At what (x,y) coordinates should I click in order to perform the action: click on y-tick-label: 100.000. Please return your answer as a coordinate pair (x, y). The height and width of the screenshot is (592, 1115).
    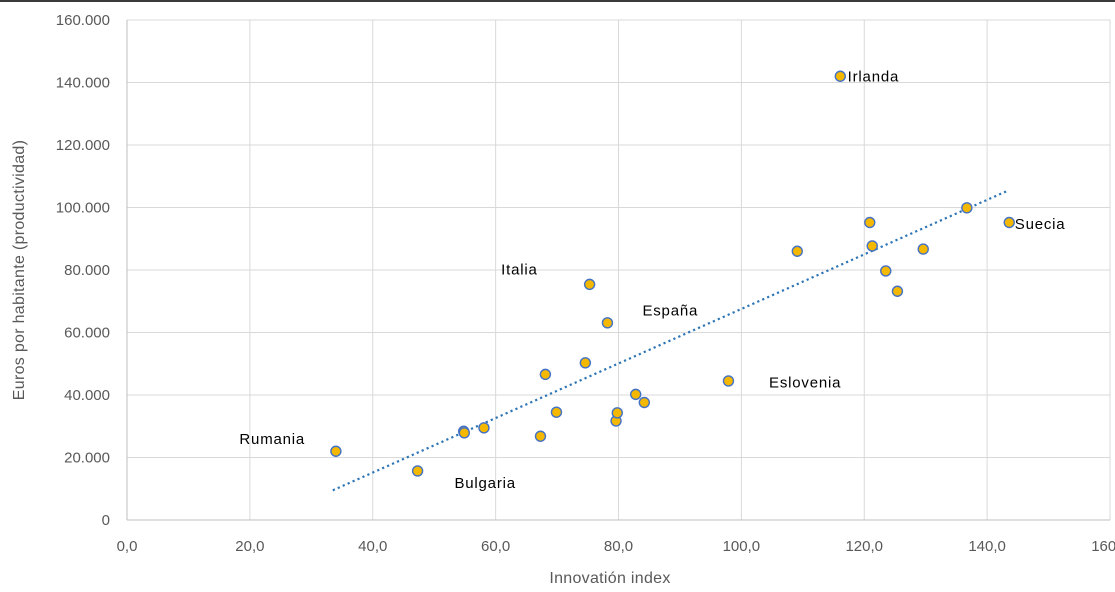
    Looking at the image, I should click on (83, 208).